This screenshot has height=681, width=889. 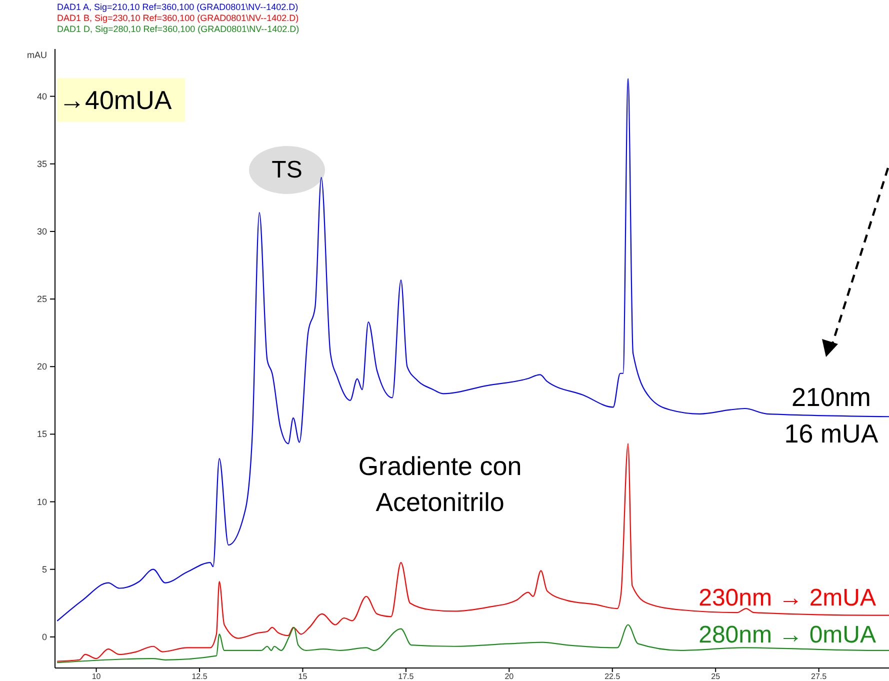 I want to click on y-tick-label: 5, so click(x=44, y=569).